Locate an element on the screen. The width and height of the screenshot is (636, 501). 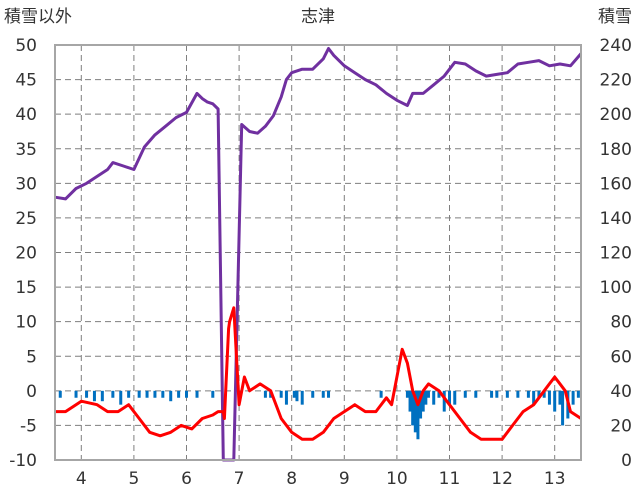
right-tick-label: 240 is located at coordinates (616, 46).